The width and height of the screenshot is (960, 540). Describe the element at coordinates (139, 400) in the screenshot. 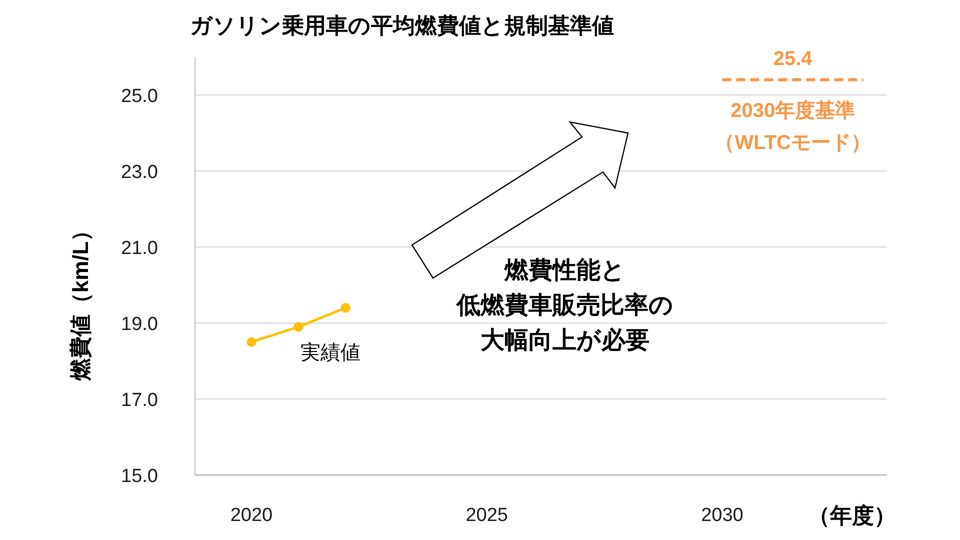

I see `y-tick-label: 17.0` at that location.